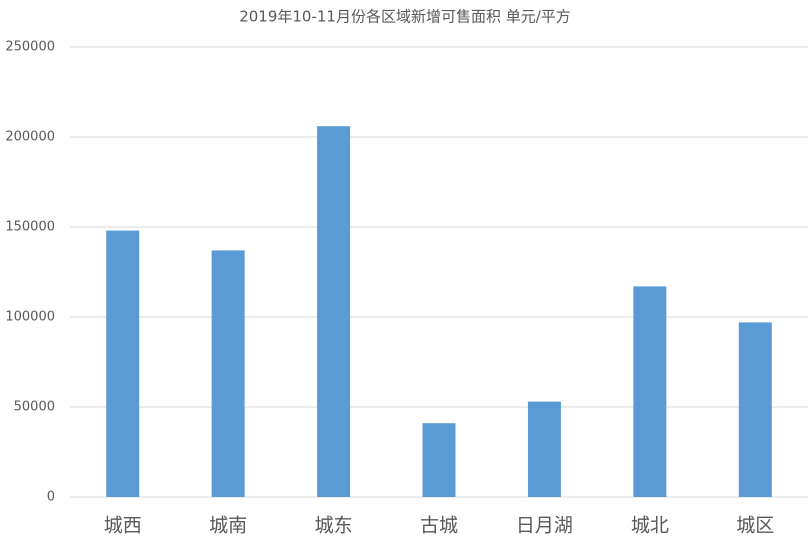  What do you see at coordinates (30, 227) in the screenshot?
I see `y-tick-label: 150000` at bounding box center [30, 227].